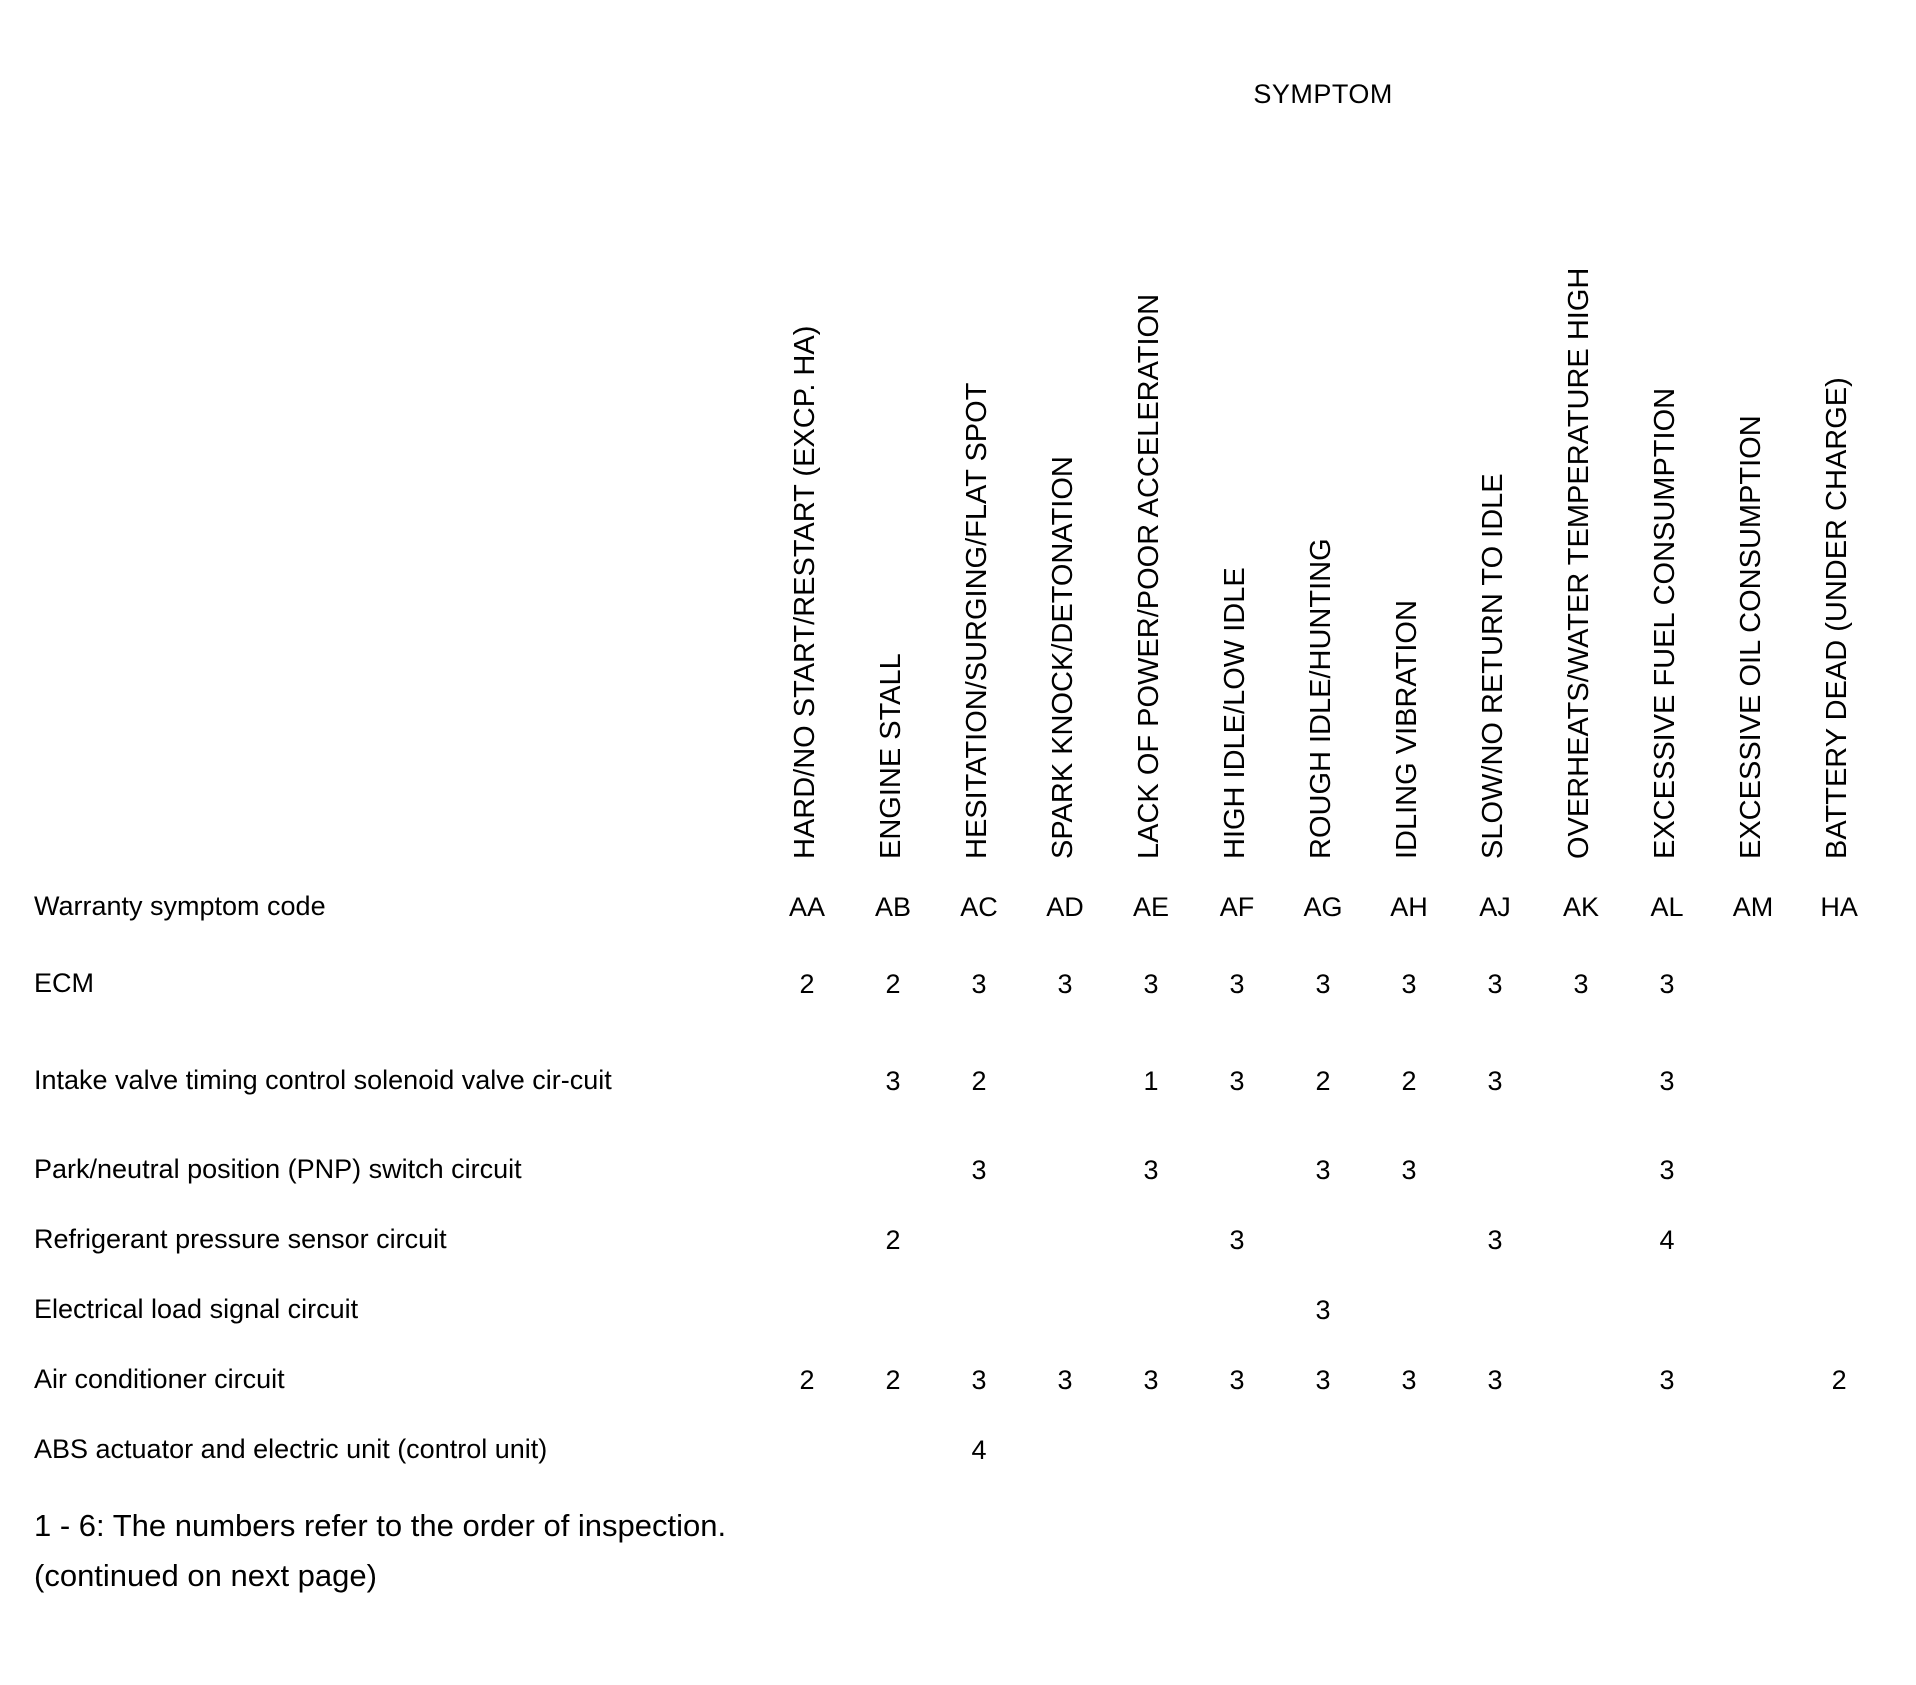  Describe the element at coordinates (1323, 502) in the screenshot. I see `symptom-column-header: ROUGH IDLE/HUNTING` at that location.